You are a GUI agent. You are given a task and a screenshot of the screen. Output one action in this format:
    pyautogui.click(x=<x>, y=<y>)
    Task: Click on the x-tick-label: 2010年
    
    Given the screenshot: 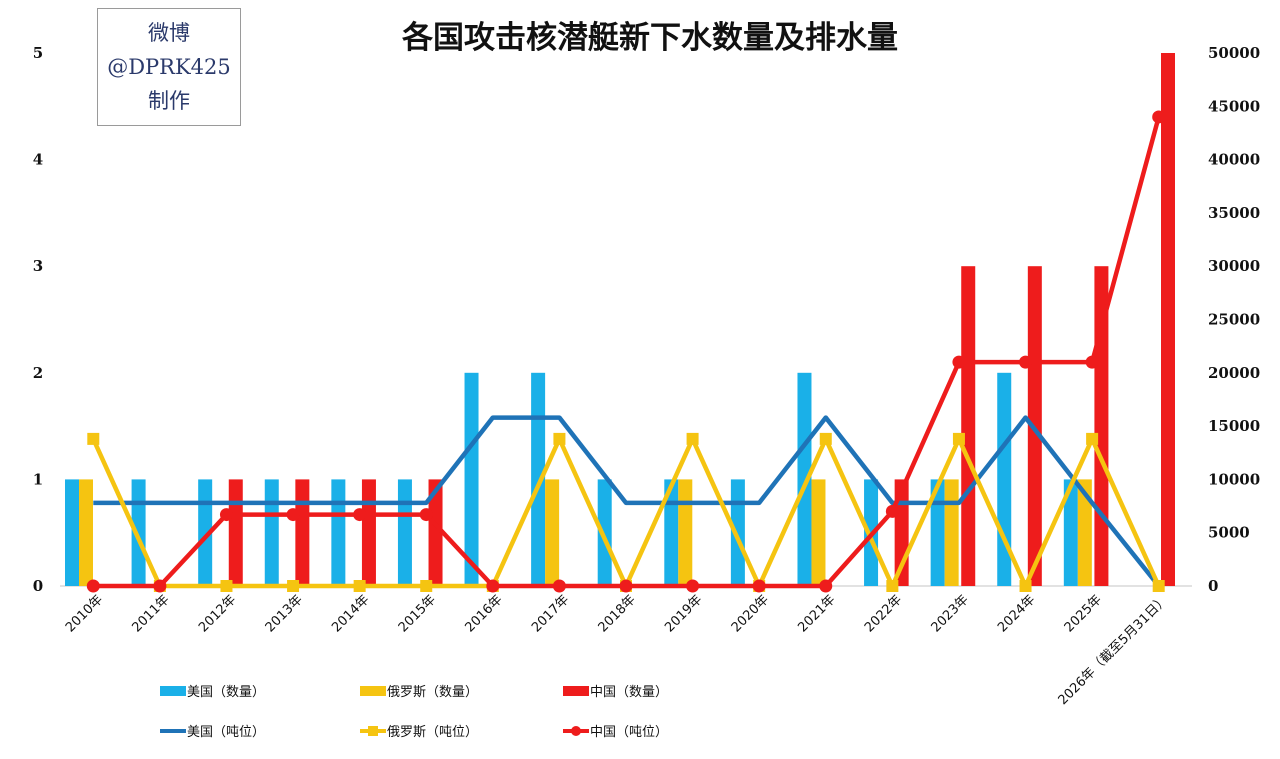 What is the action you would take?
    pyautogui.click(x=84, y=613)
    